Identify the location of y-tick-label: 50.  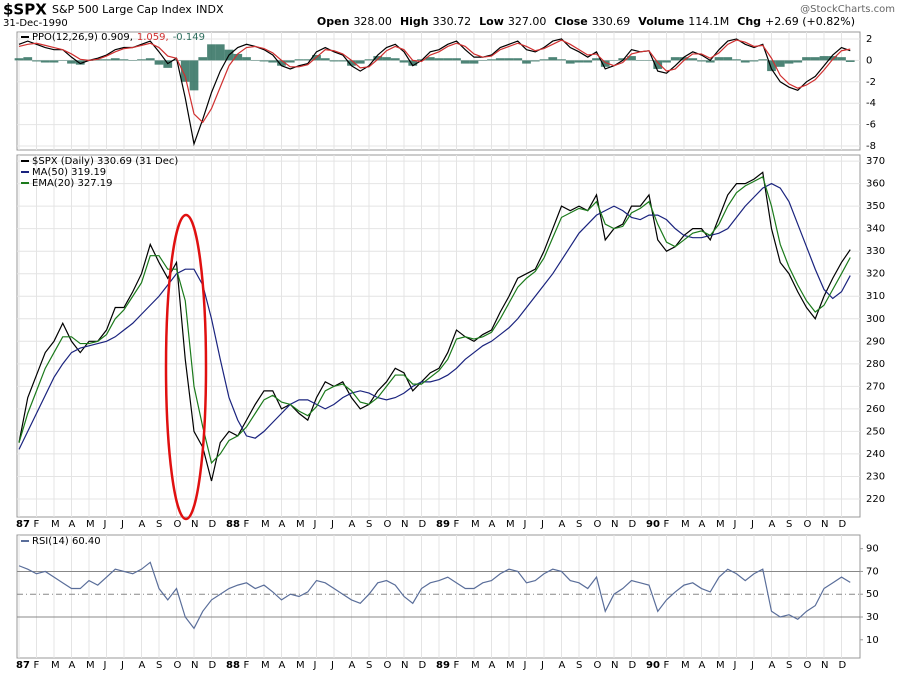
(872, 594).